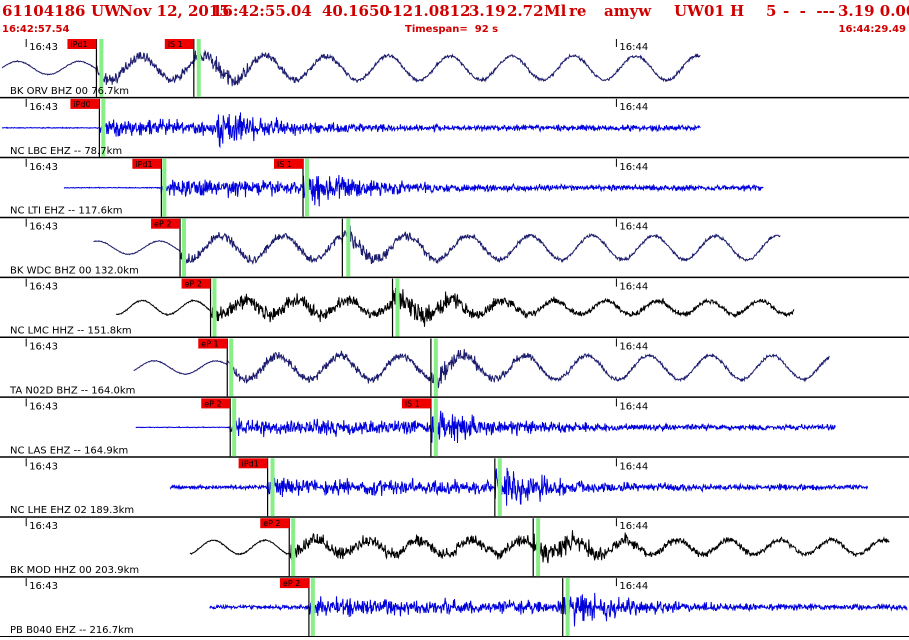 This screenshot has height=640, width=909. Describe the element at coordinates (714, 11) in the screenshot. I see `event-version: 01` at that location.